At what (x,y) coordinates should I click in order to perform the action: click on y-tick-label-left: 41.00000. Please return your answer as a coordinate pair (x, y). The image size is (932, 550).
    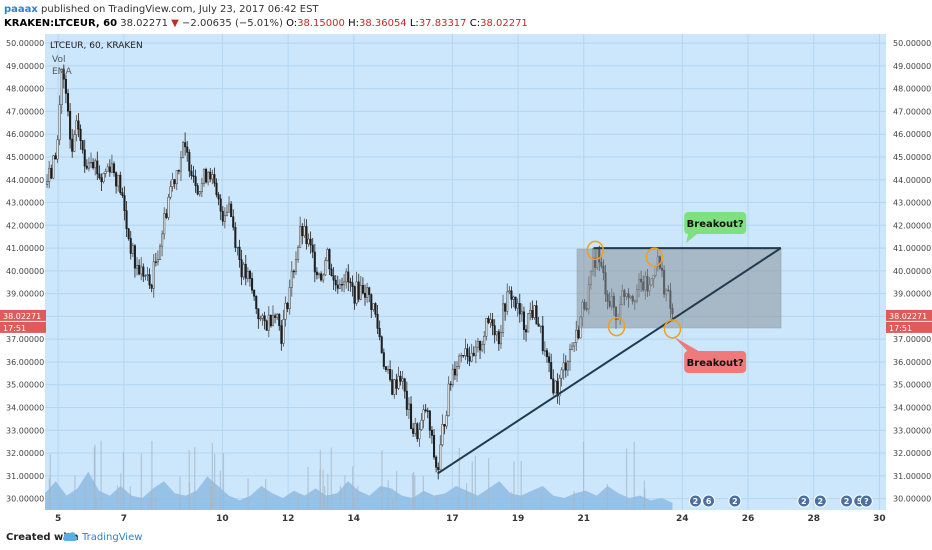
    Looking at the image, I should click on (25, 248).